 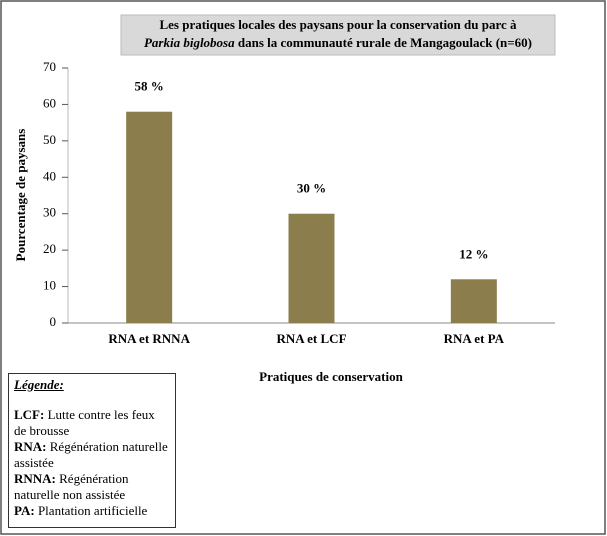 I want to click on value-label: 30 %, so click(x=311, y=188).